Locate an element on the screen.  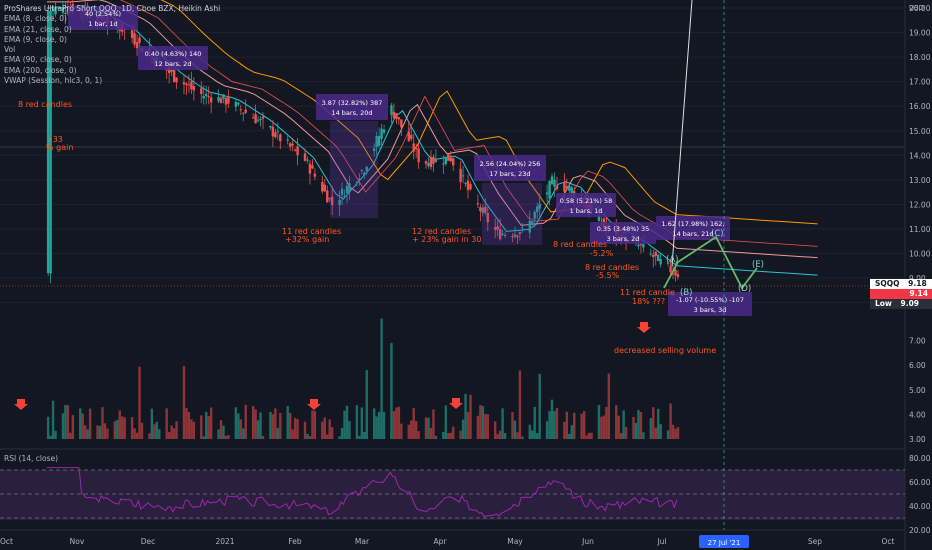
time-tick-label: Oct is located at coordinates (6, 541).